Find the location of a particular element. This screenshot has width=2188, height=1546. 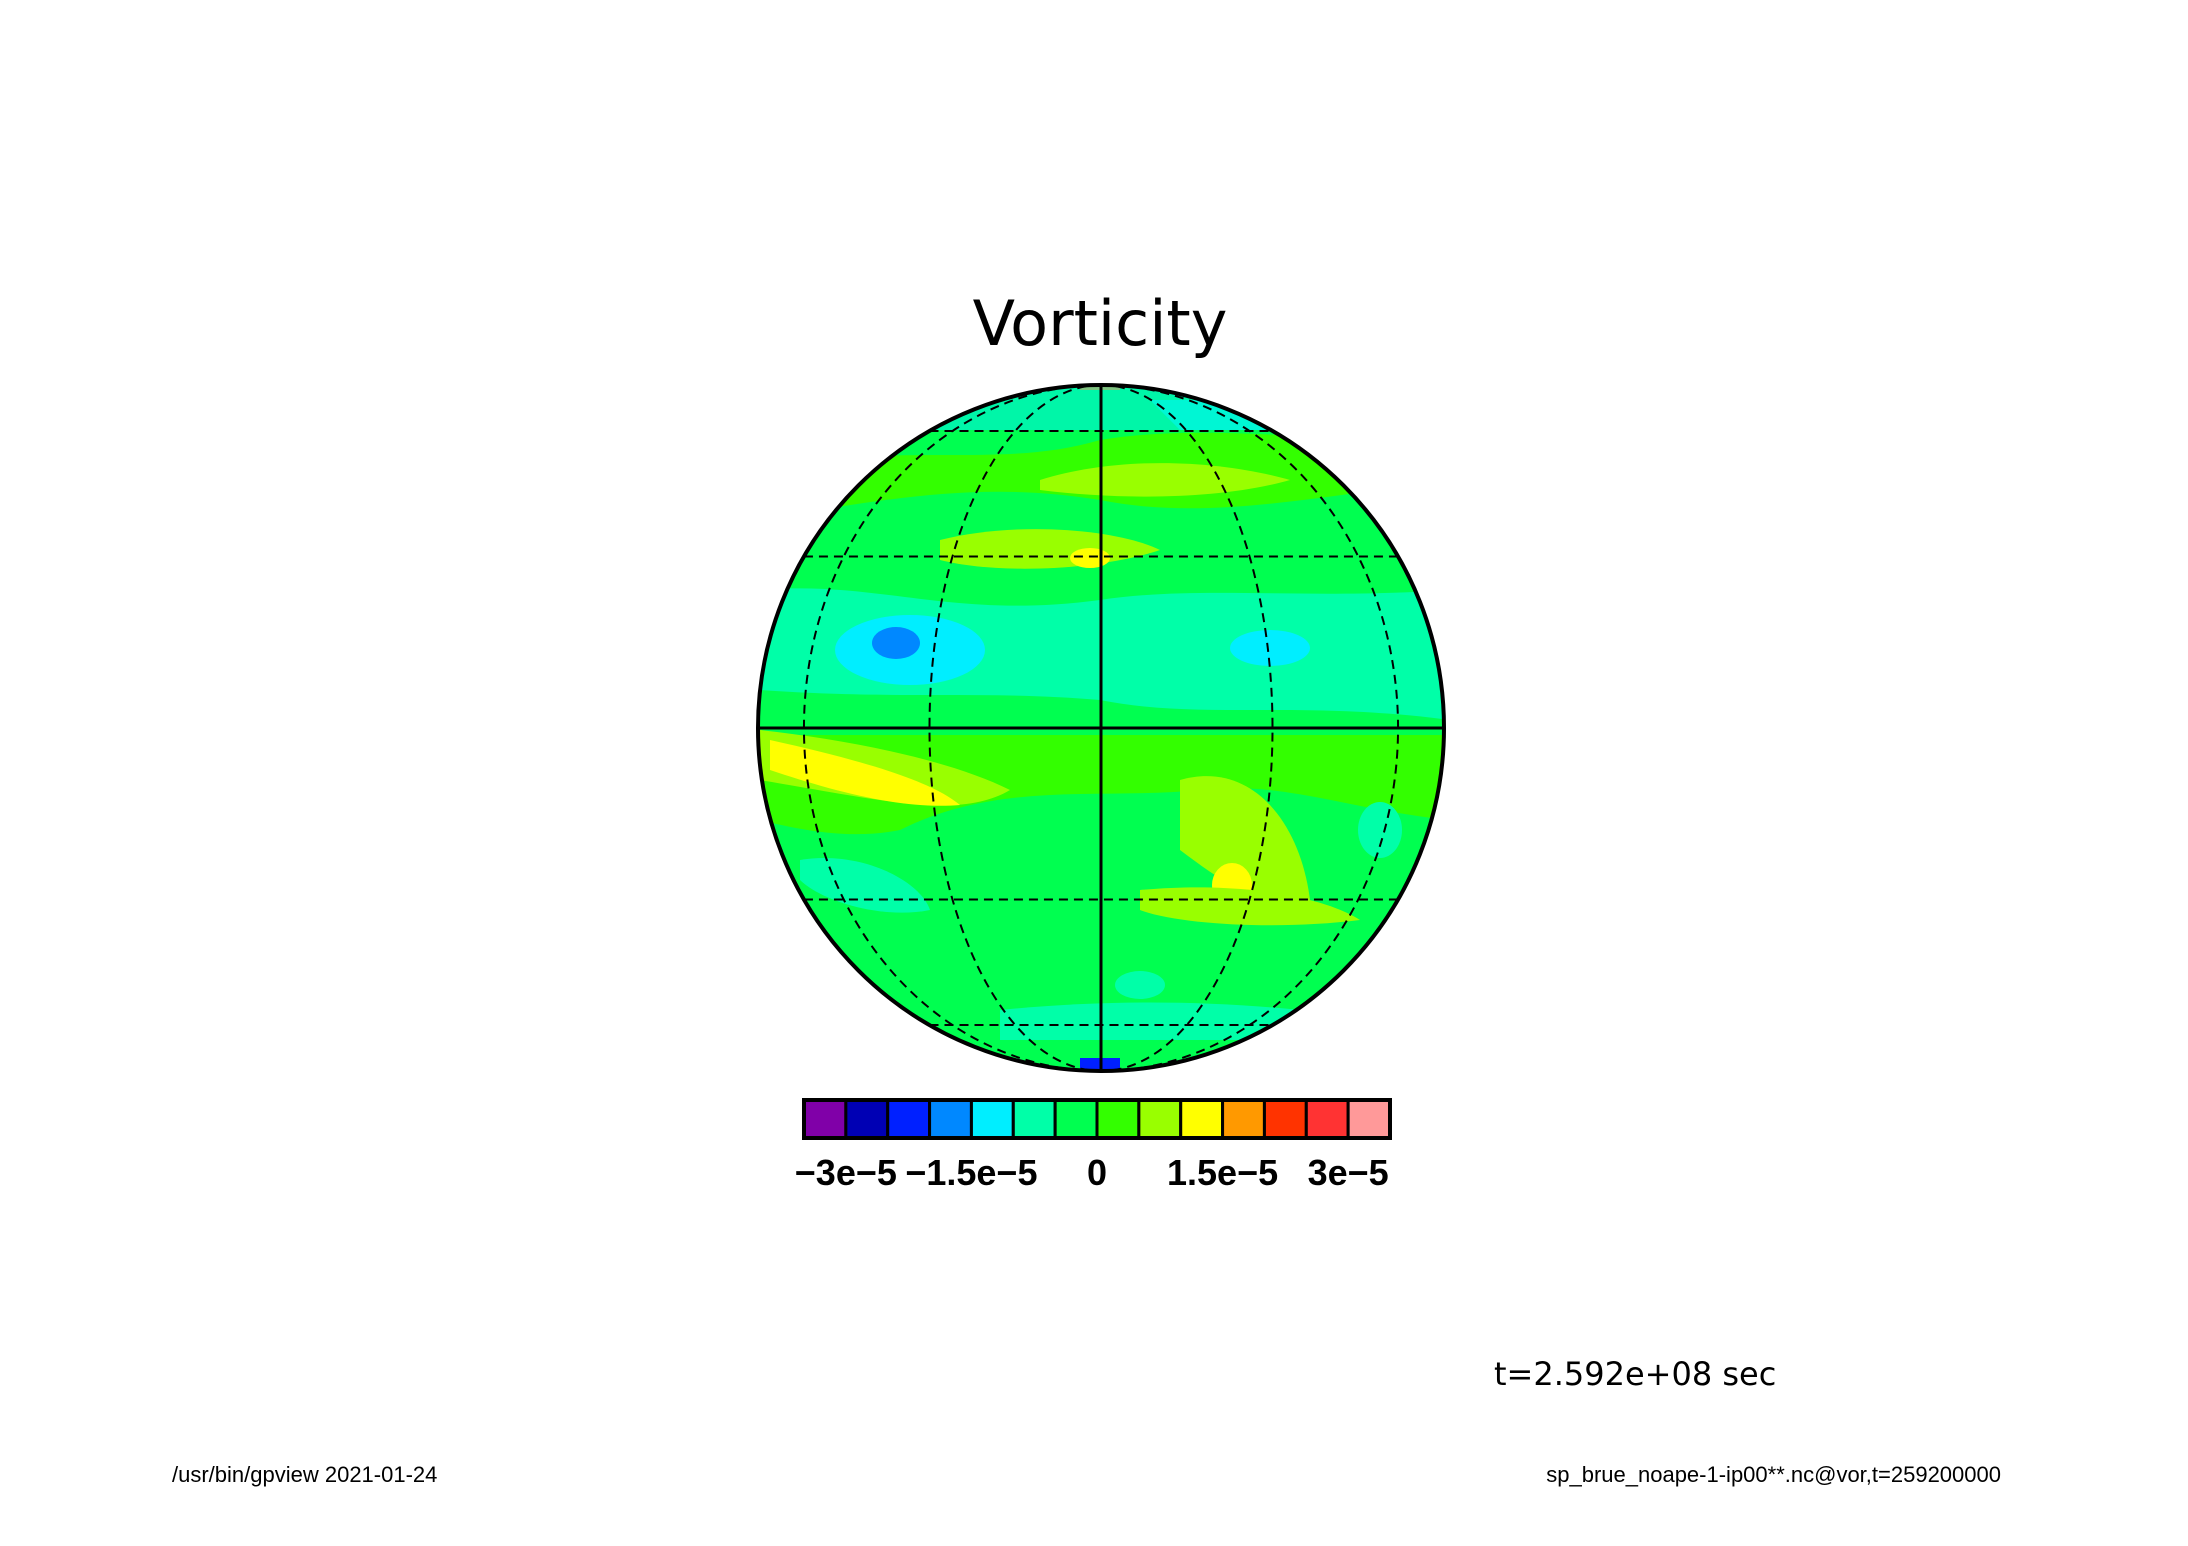

colorbar: −3e−5 −1.5e−5 0 1.5e−5 3e−5 is located at coordinates (1093, 1145).